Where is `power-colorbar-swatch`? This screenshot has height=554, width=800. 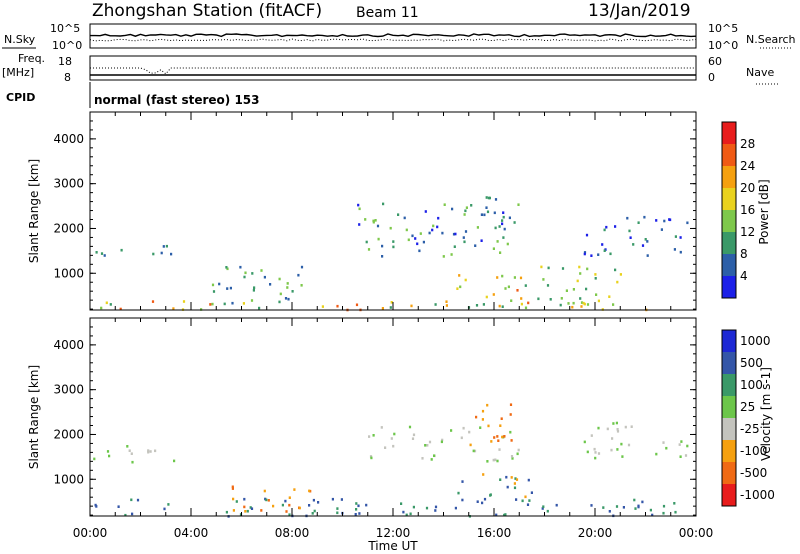 power-colorbar-swatch is located at coordinates (729, 133).